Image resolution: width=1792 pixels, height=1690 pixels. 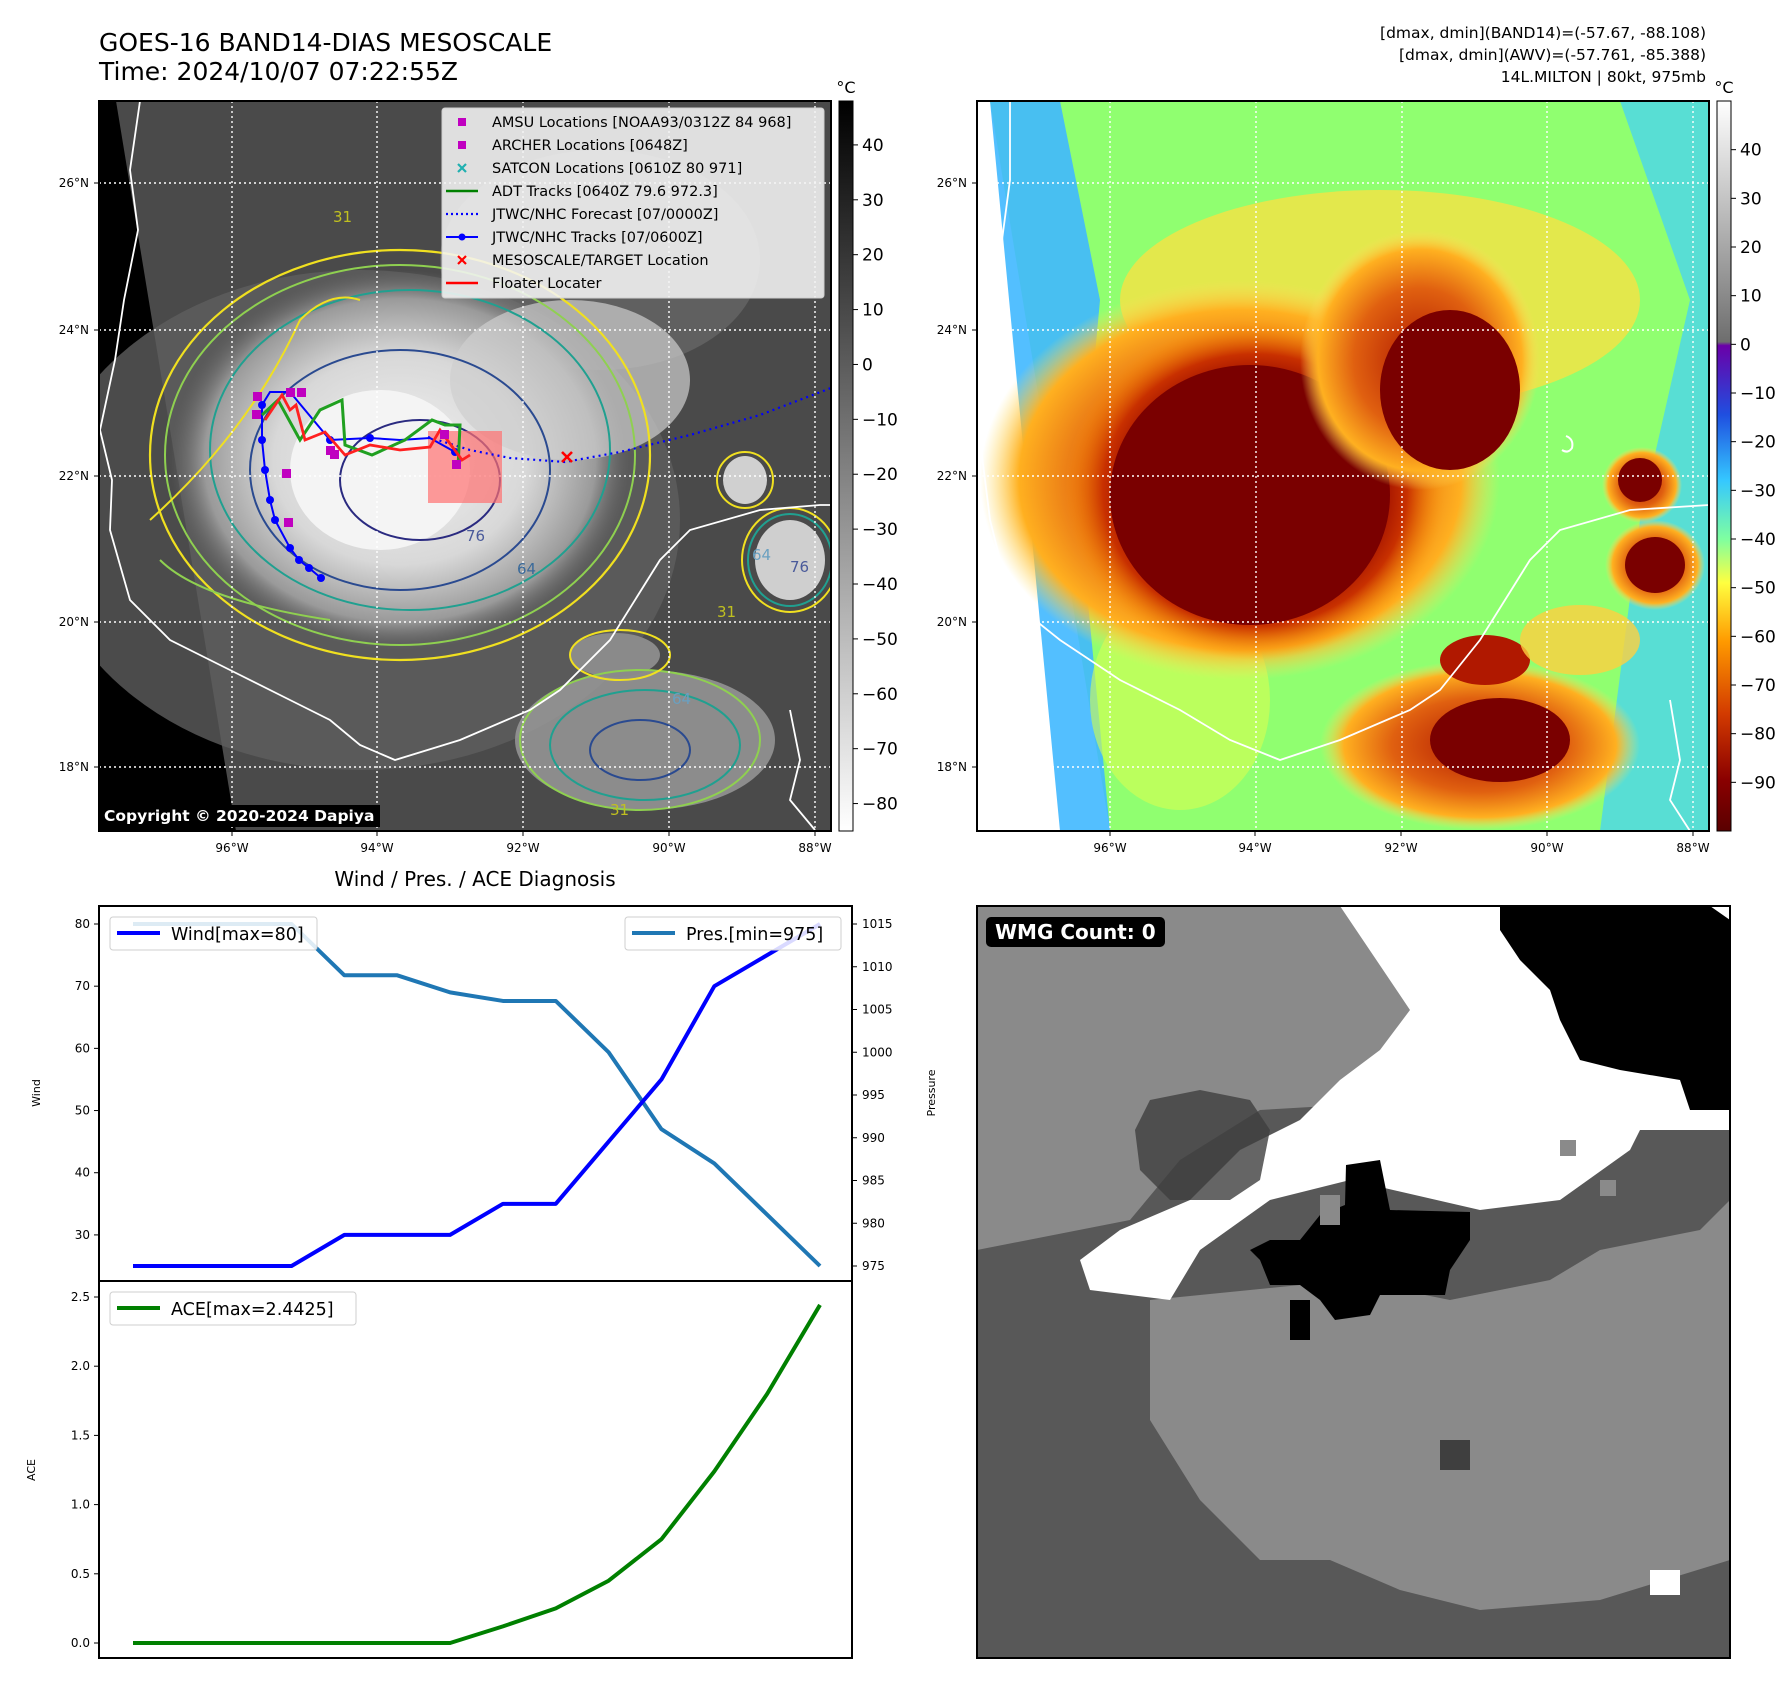 I want to click on legend-label: ARCHER Locations [0648Z], so click(x=590, y=146).